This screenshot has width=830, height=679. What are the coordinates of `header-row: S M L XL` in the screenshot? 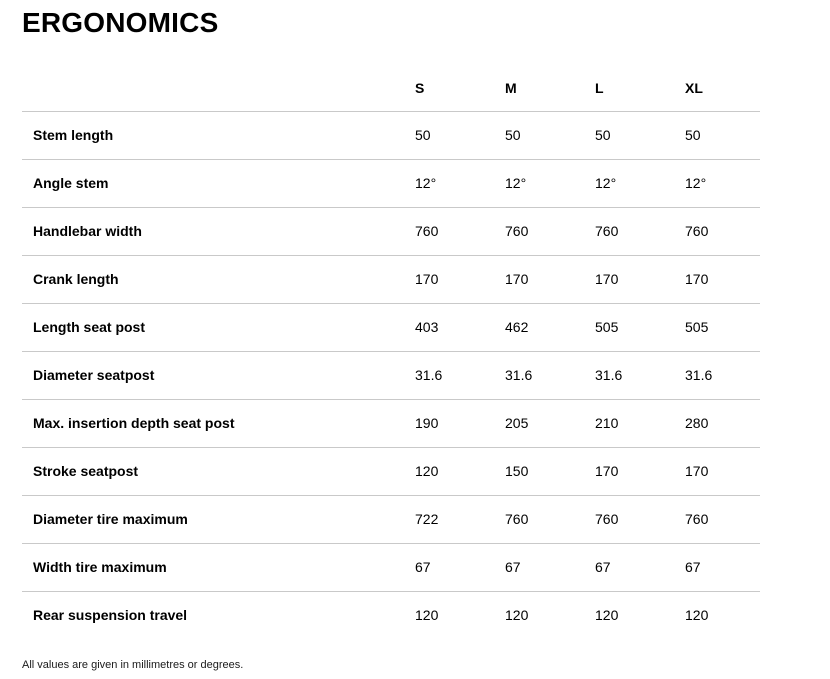 It's located at (391, 96).